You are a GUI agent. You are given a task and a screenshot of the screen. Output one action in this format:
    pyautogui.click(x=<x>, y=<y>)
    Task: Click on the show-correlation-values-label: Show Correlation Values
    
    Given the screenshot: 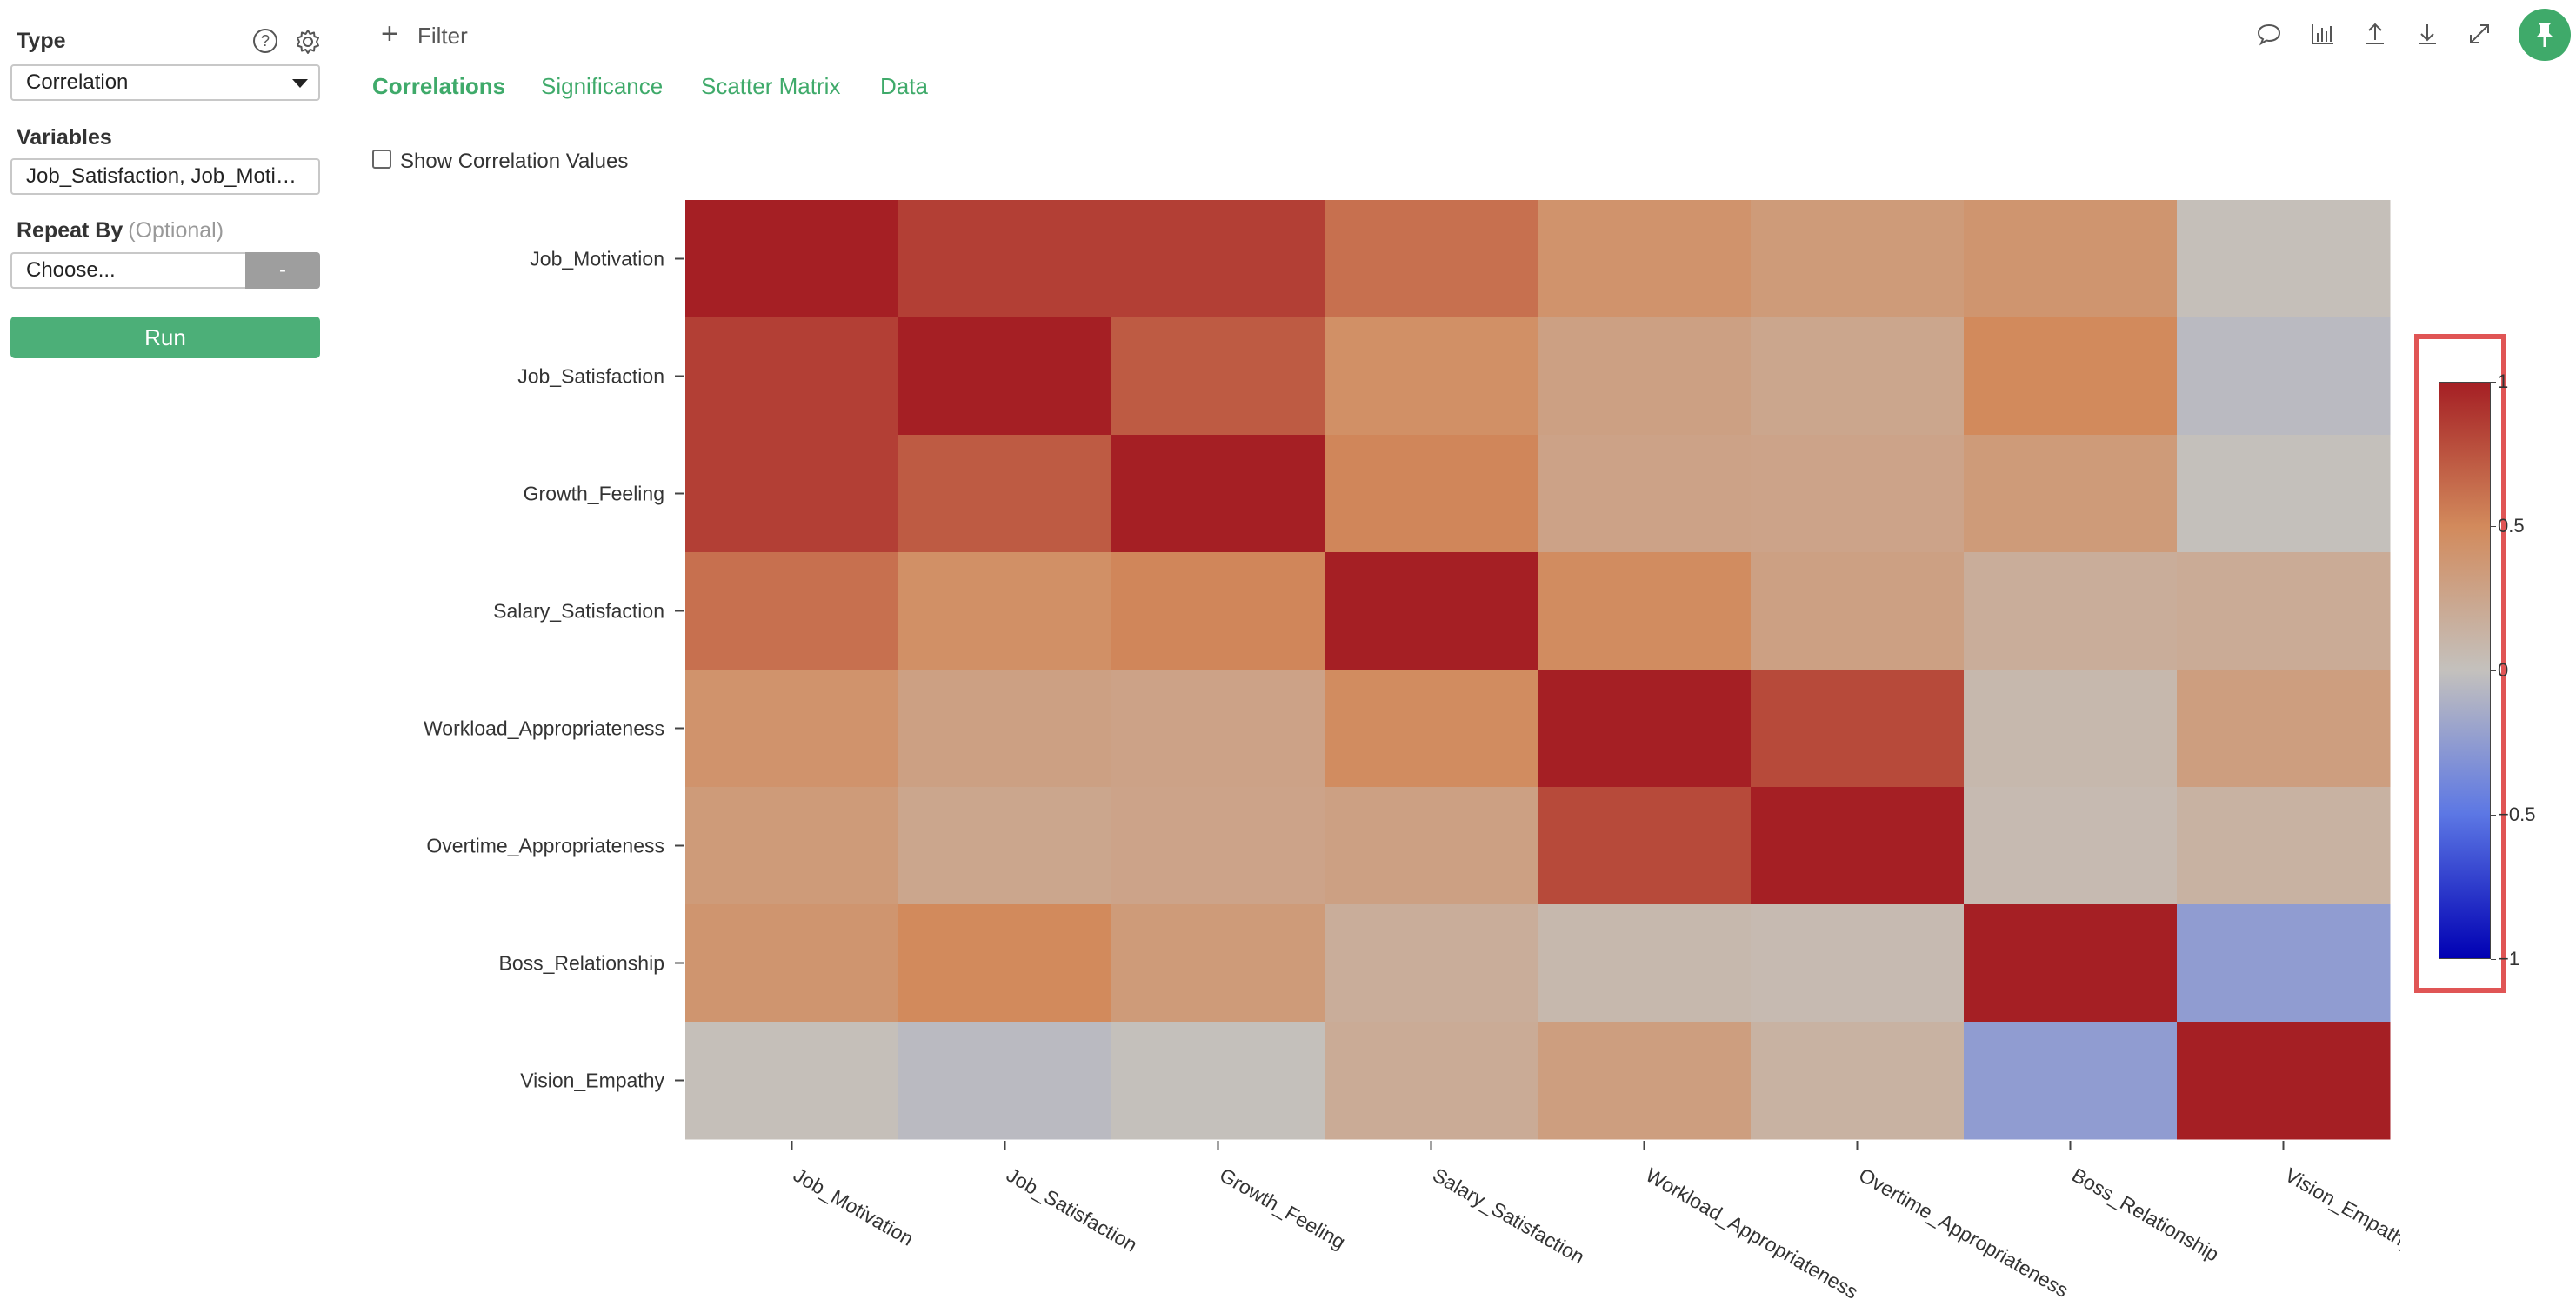 What is the action you would take?
    pyautogui.click(x=514, y=161)
    